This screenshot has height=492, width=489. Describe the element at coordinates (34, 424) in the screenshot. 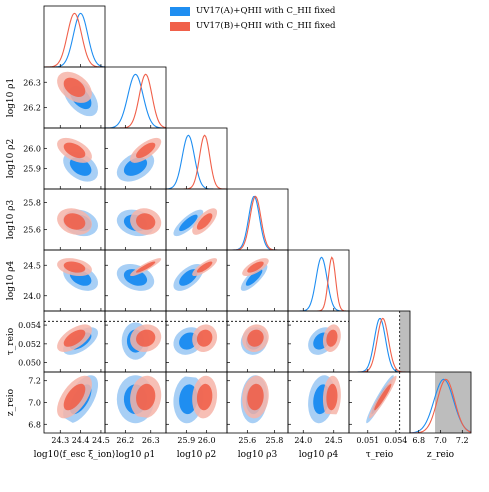

I see `ytick-label-z-0: 6.8` at that location.